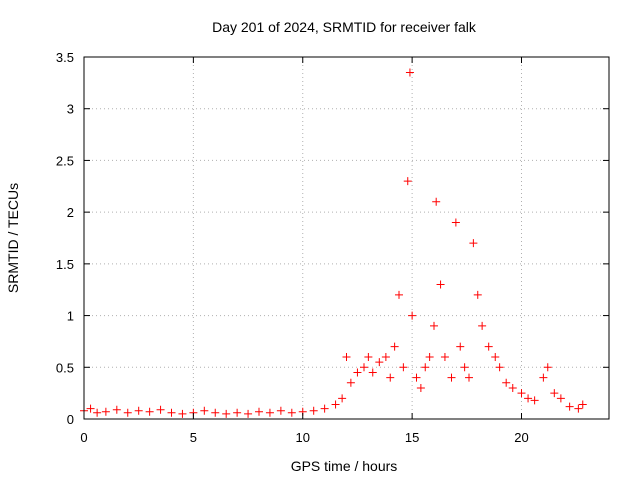 Image resolution: width=640 pixels, height=480 pixels. What do you see at coordinates (70, 212) in the screenshot?
I see `y-tick-label: 2` at bounding box center [70, 212].